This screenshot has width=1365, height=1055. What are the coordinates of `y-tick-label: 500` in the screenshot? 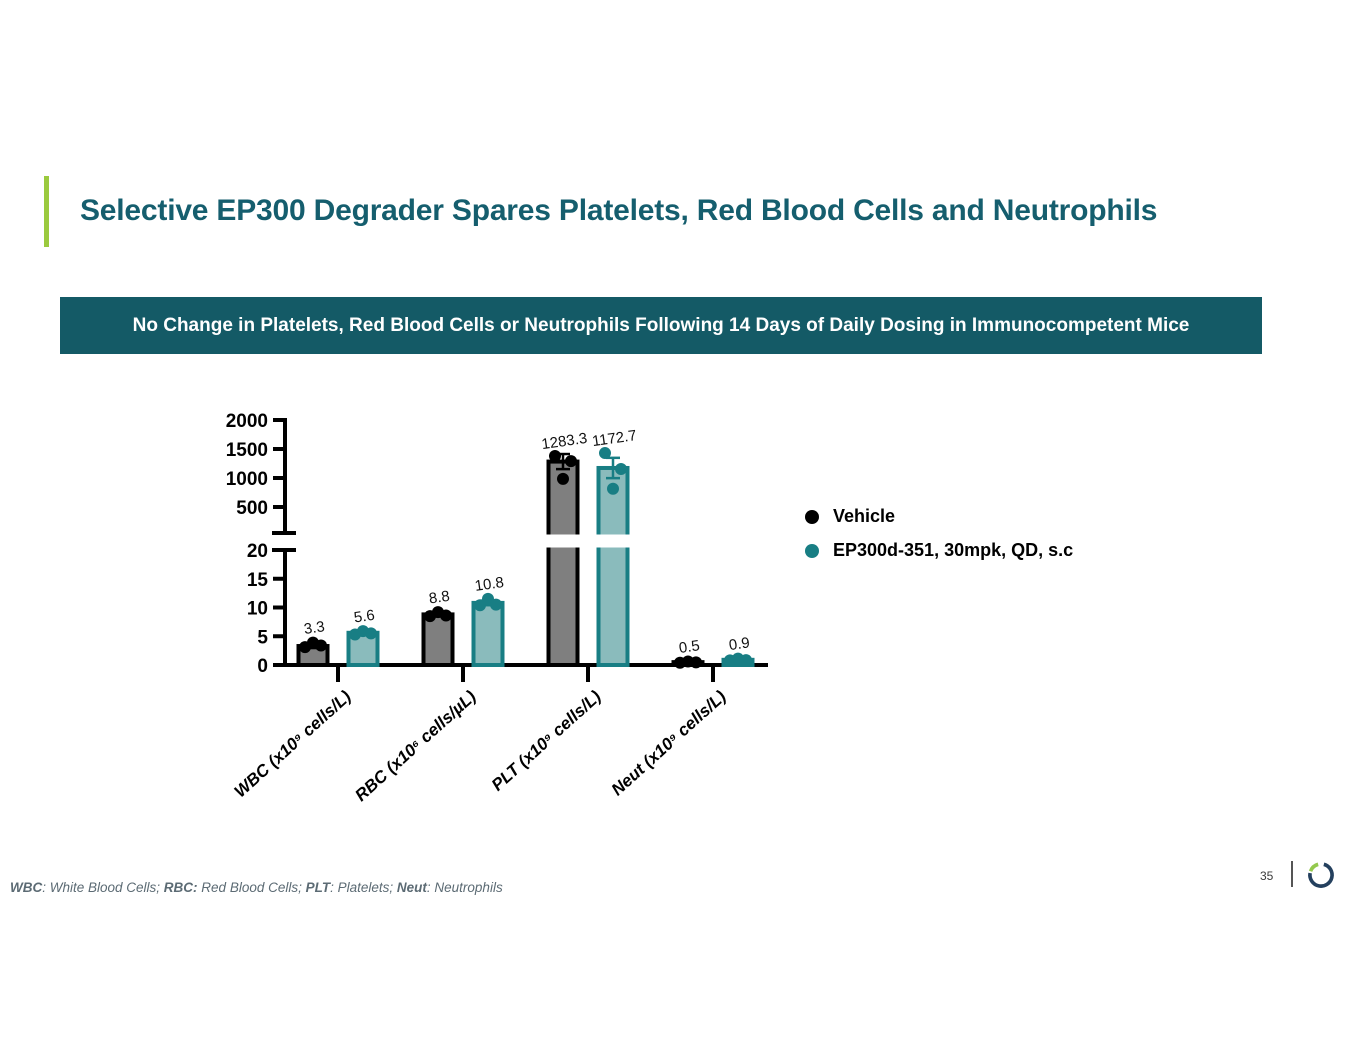 It's located at (252, 508).